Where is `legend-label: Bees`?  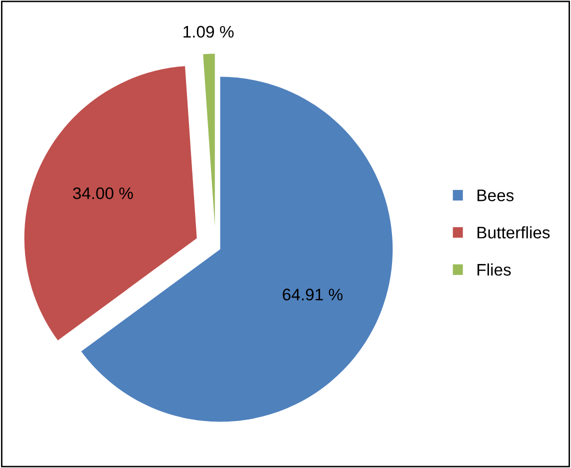 legend-label: Bees is located at coordinates (496, 196).